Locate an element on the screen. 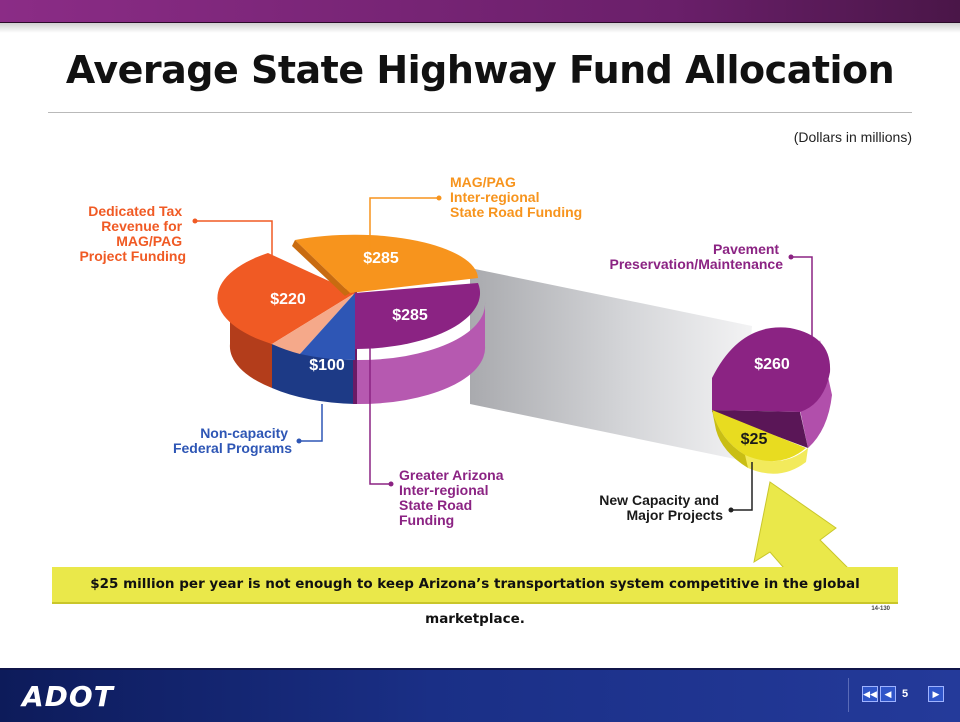  leader-greater is located at coordinates (379, 415).